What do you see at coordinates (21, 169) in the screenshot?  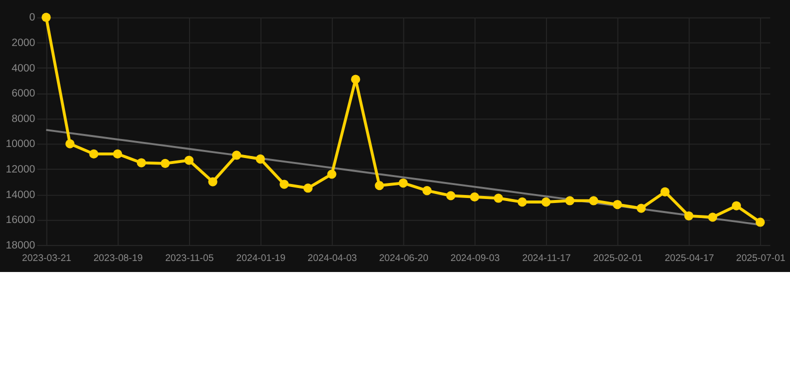 I see `y-tick-label: 12000` at bounding box center [21, 169].